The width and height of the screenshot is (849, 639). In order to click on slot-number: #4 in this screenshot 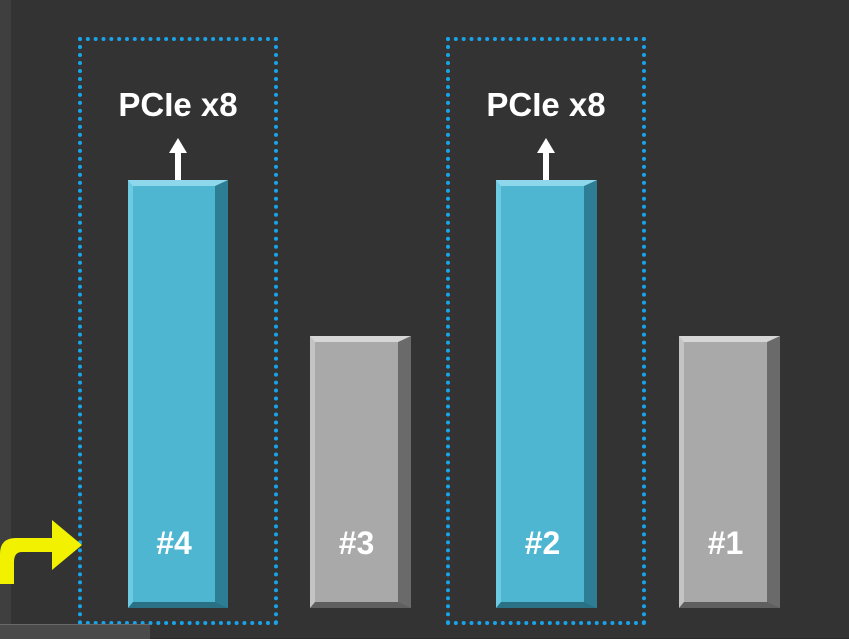, I will do `click(174, 543)`.